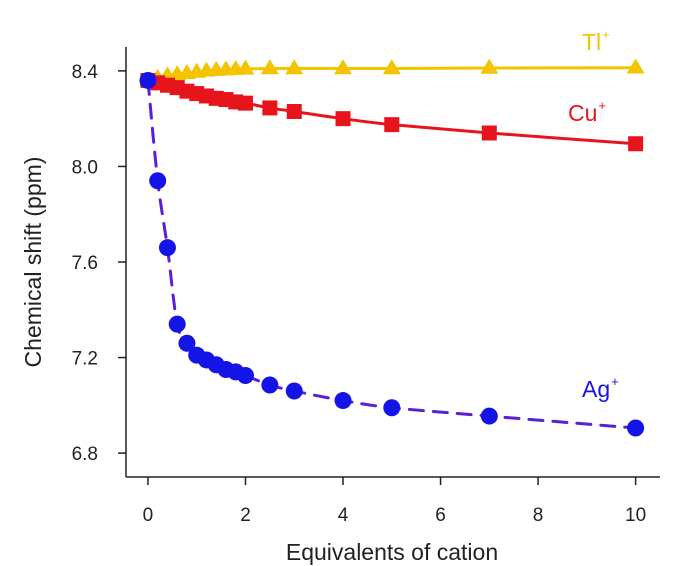  Describe the element at coordinates (392, 112) in the screenshot. I see `series-line-cu` at that location.